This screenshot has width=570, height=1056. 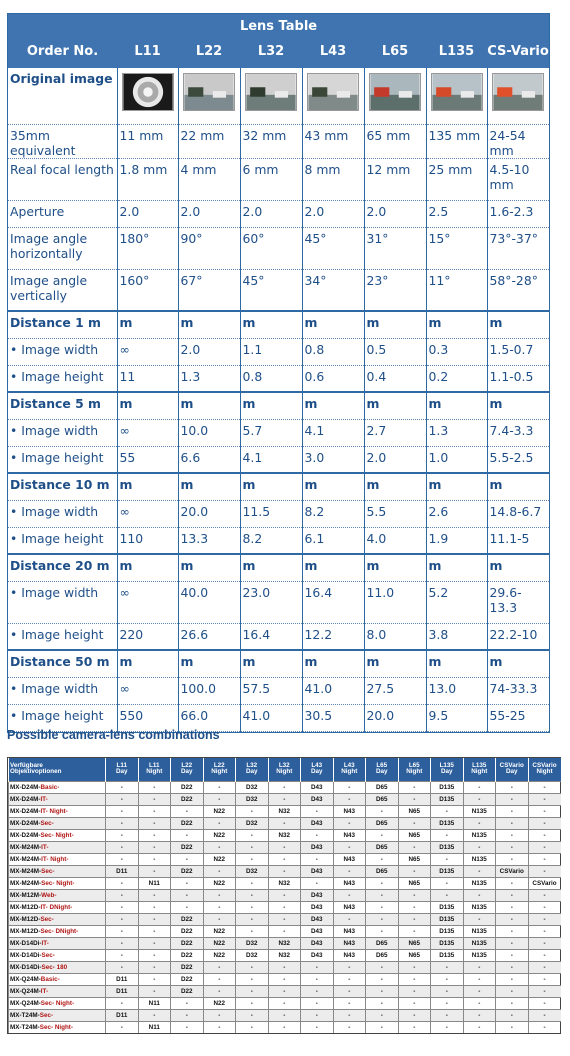 What do you see at coordinates (208, 602) in the screenshot?
I see `value-cell: 40.0` at bounding box center [208, 602].